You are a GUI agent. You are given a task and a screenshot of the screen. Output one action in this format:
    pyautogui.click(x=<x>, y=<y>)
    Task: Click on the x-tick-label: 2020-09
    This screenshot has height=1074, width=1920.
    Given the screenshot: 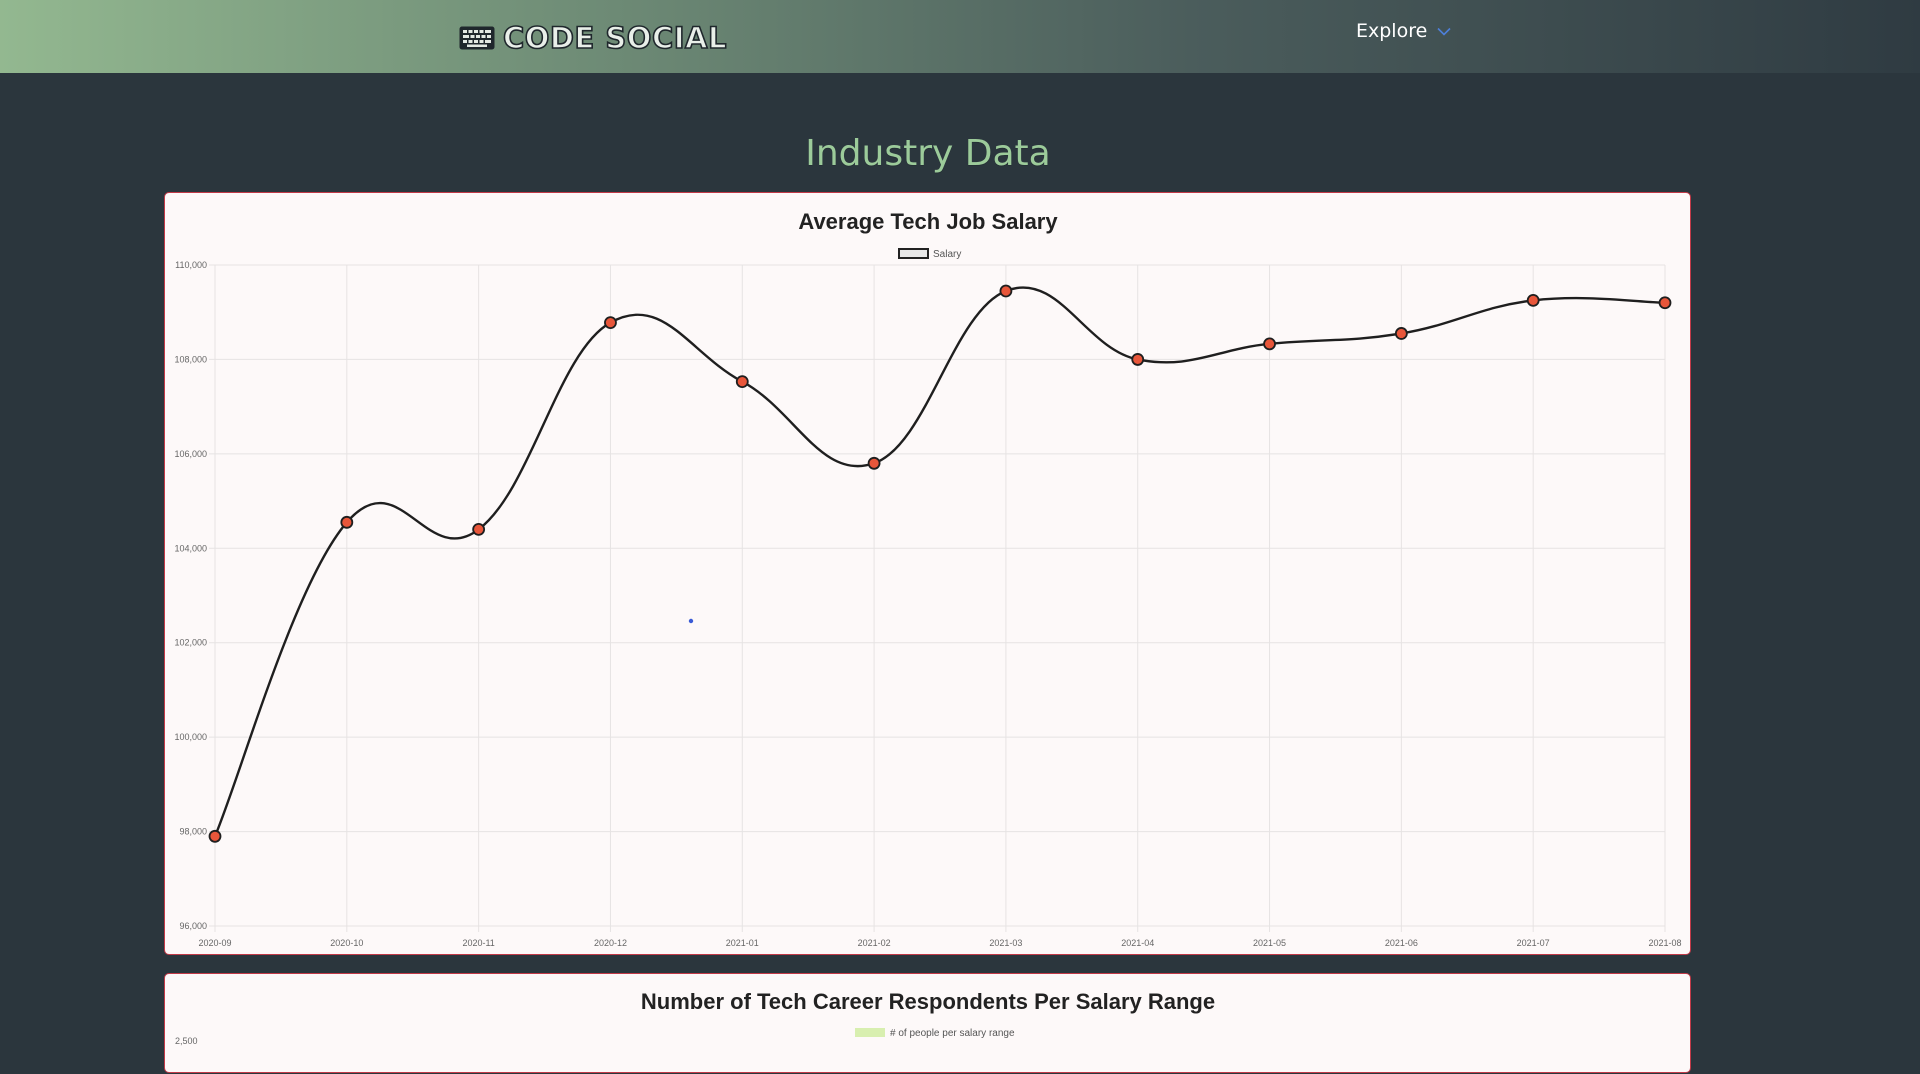 What is the action you would take?
    pyautogui.click(x=214, y=943)
    